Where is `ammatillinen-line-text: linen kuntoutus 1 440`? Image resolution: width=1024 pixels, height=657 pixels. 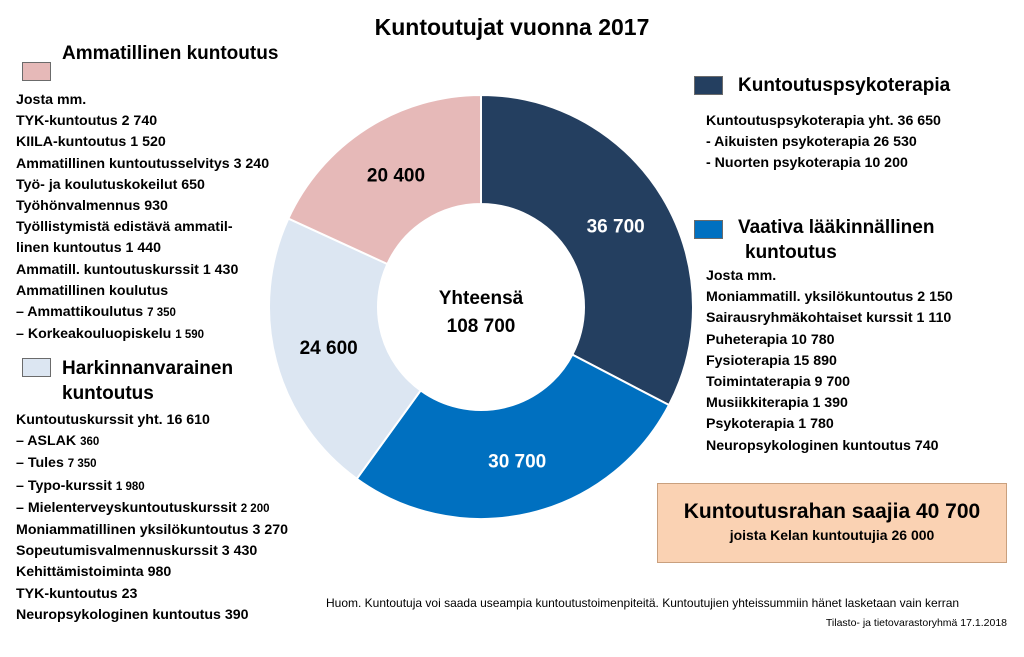
ammatillinen-line-text: linen kuntoutus 1 440 is located at coordinates (89, 248).